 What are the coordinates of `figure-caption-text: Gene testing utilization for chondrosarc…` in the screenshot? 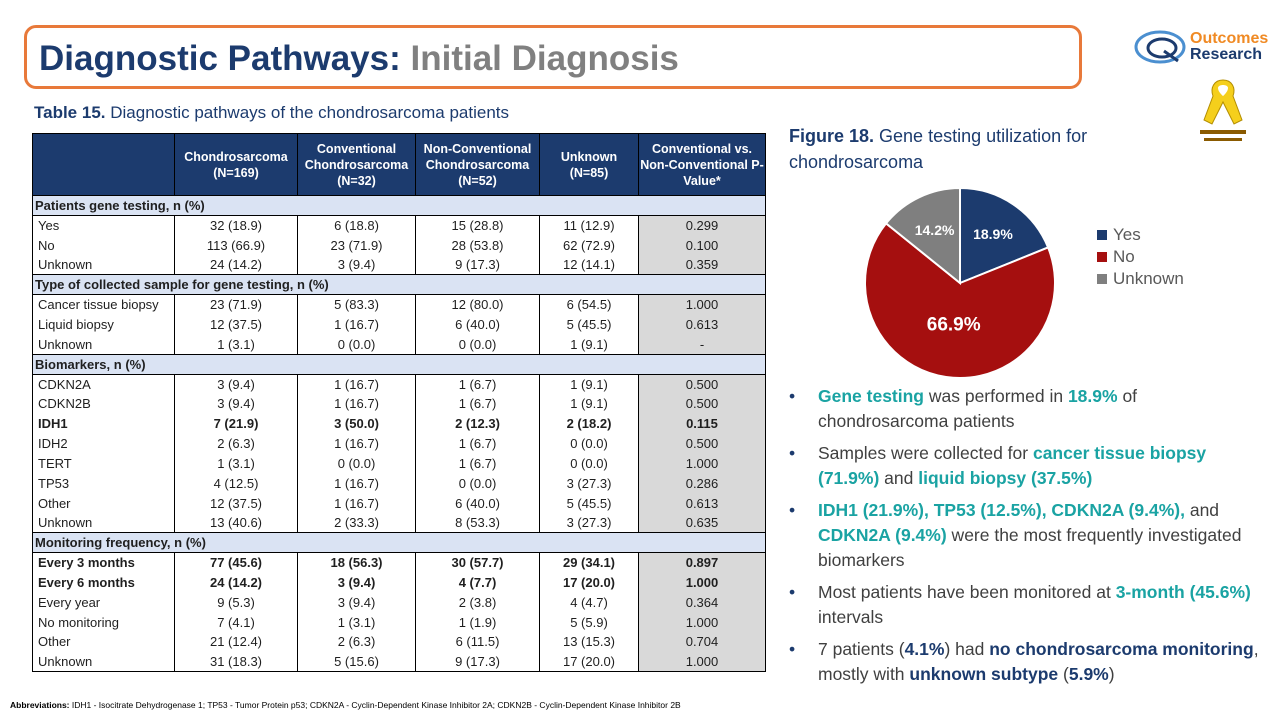 It's located at (938, 149).